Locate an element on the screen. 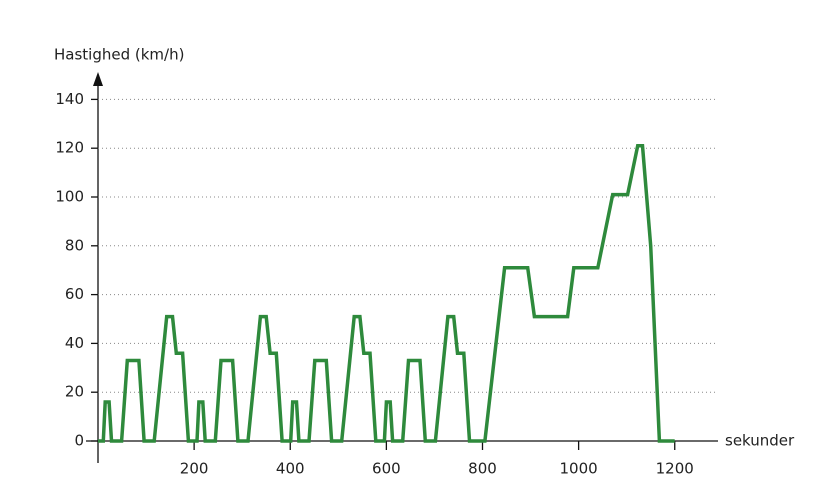 This screenshot has width=814, height=494. y-axis-arrow is located at coordinates (98, 79).